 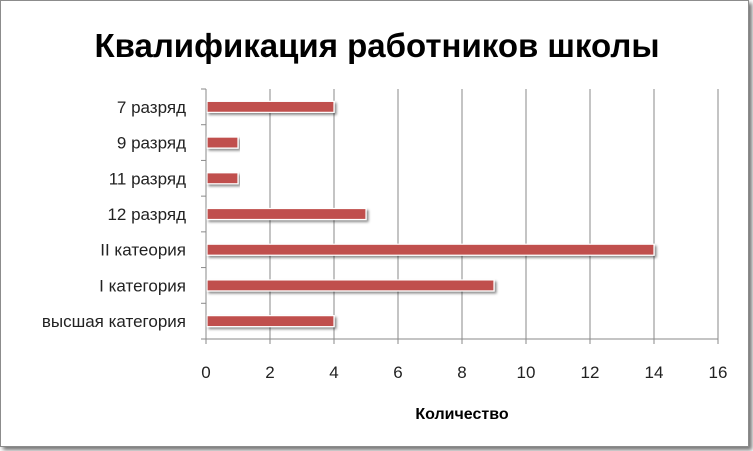 What do you see at coordinates (114, 321) in the screenshot?
I see `y-category-label: высшая категория` at bounding box center [114, 321].